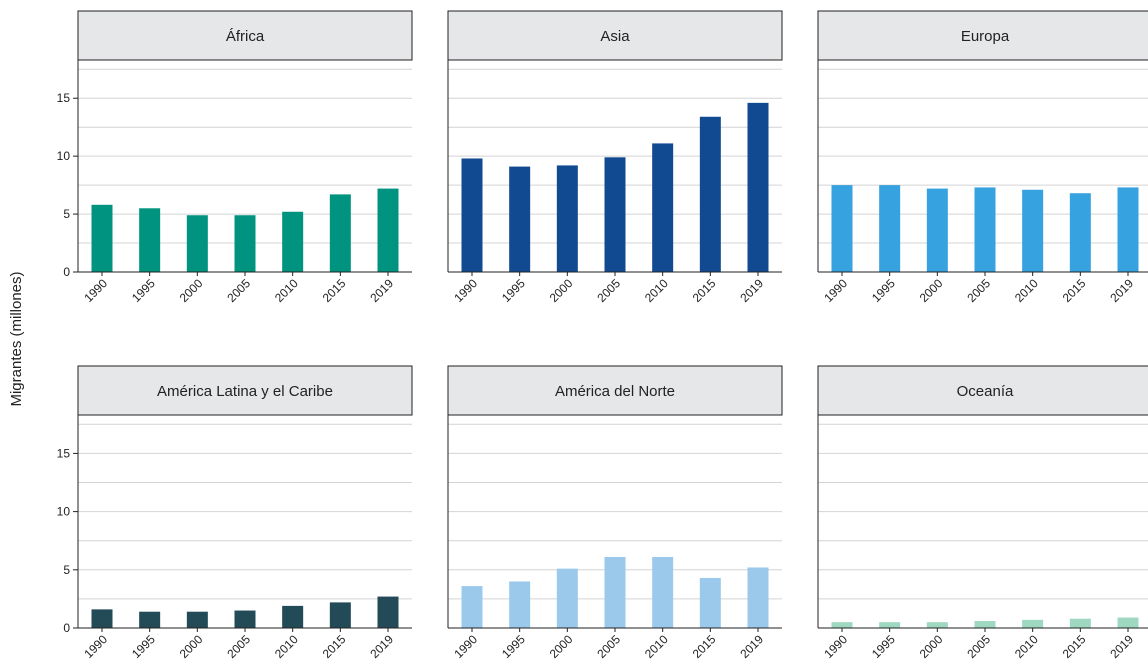  Describe the element at coordinates (710, 194) in the screenshot. I see `bar-asia-2015` at that location.